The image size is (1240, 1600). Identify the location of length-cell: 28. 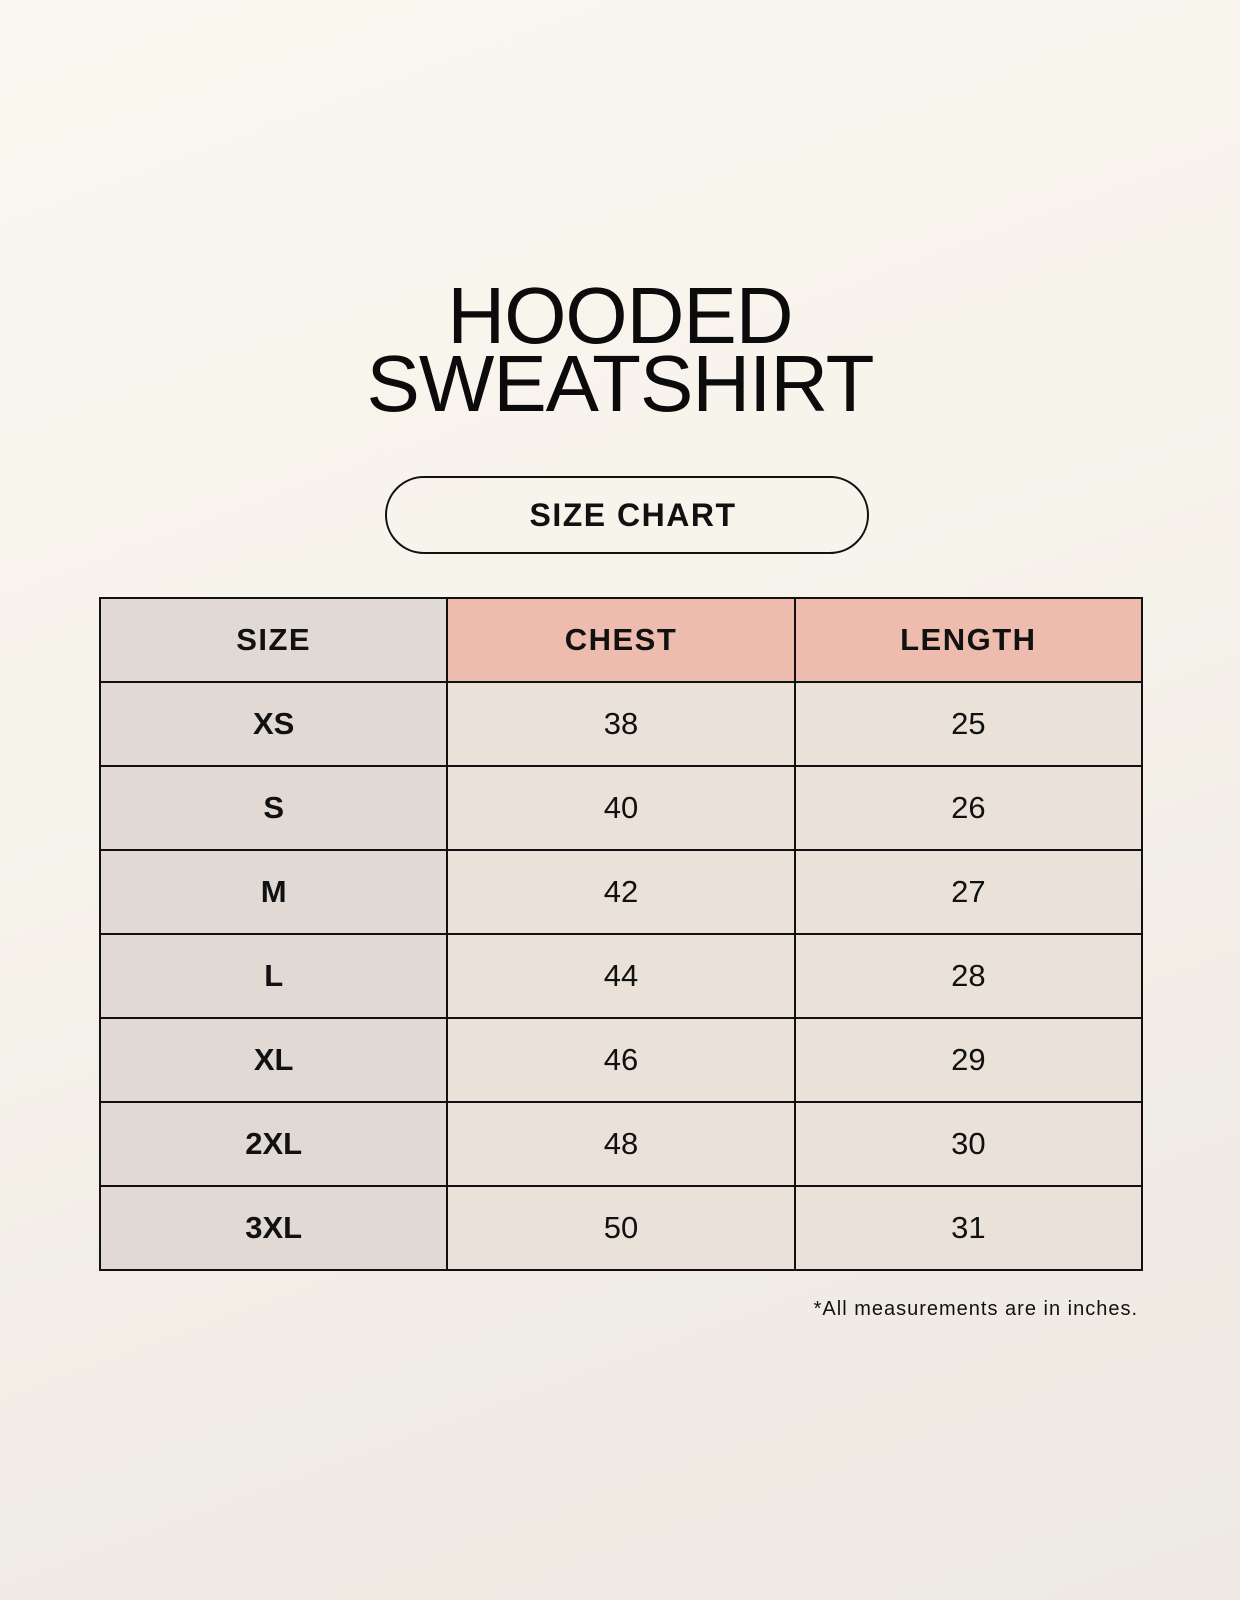
(968, 976).